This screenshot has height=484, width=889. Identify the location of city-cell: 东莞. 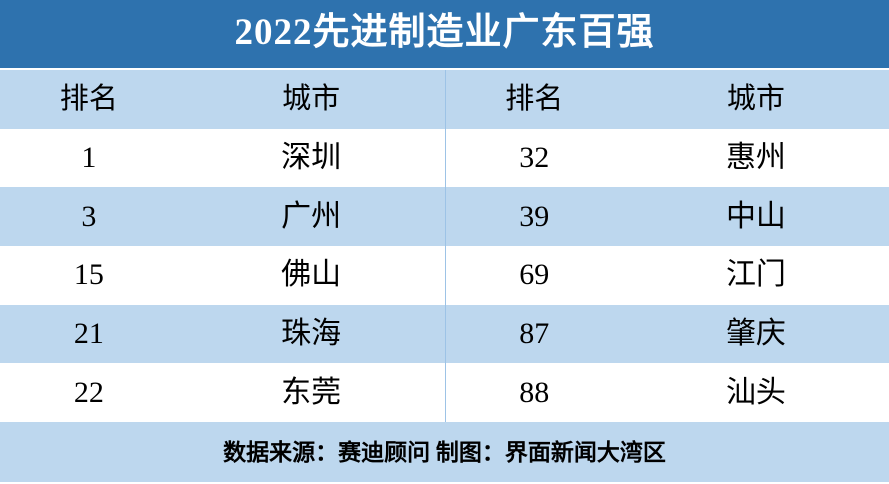
(311, 392).